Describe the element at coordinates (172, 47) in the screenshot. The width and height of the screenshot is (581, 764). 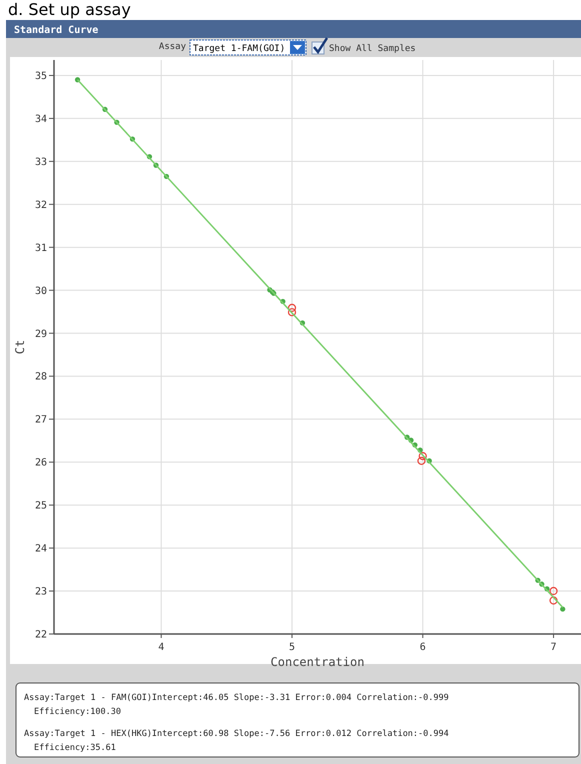
I see `text: Assay` at that location.